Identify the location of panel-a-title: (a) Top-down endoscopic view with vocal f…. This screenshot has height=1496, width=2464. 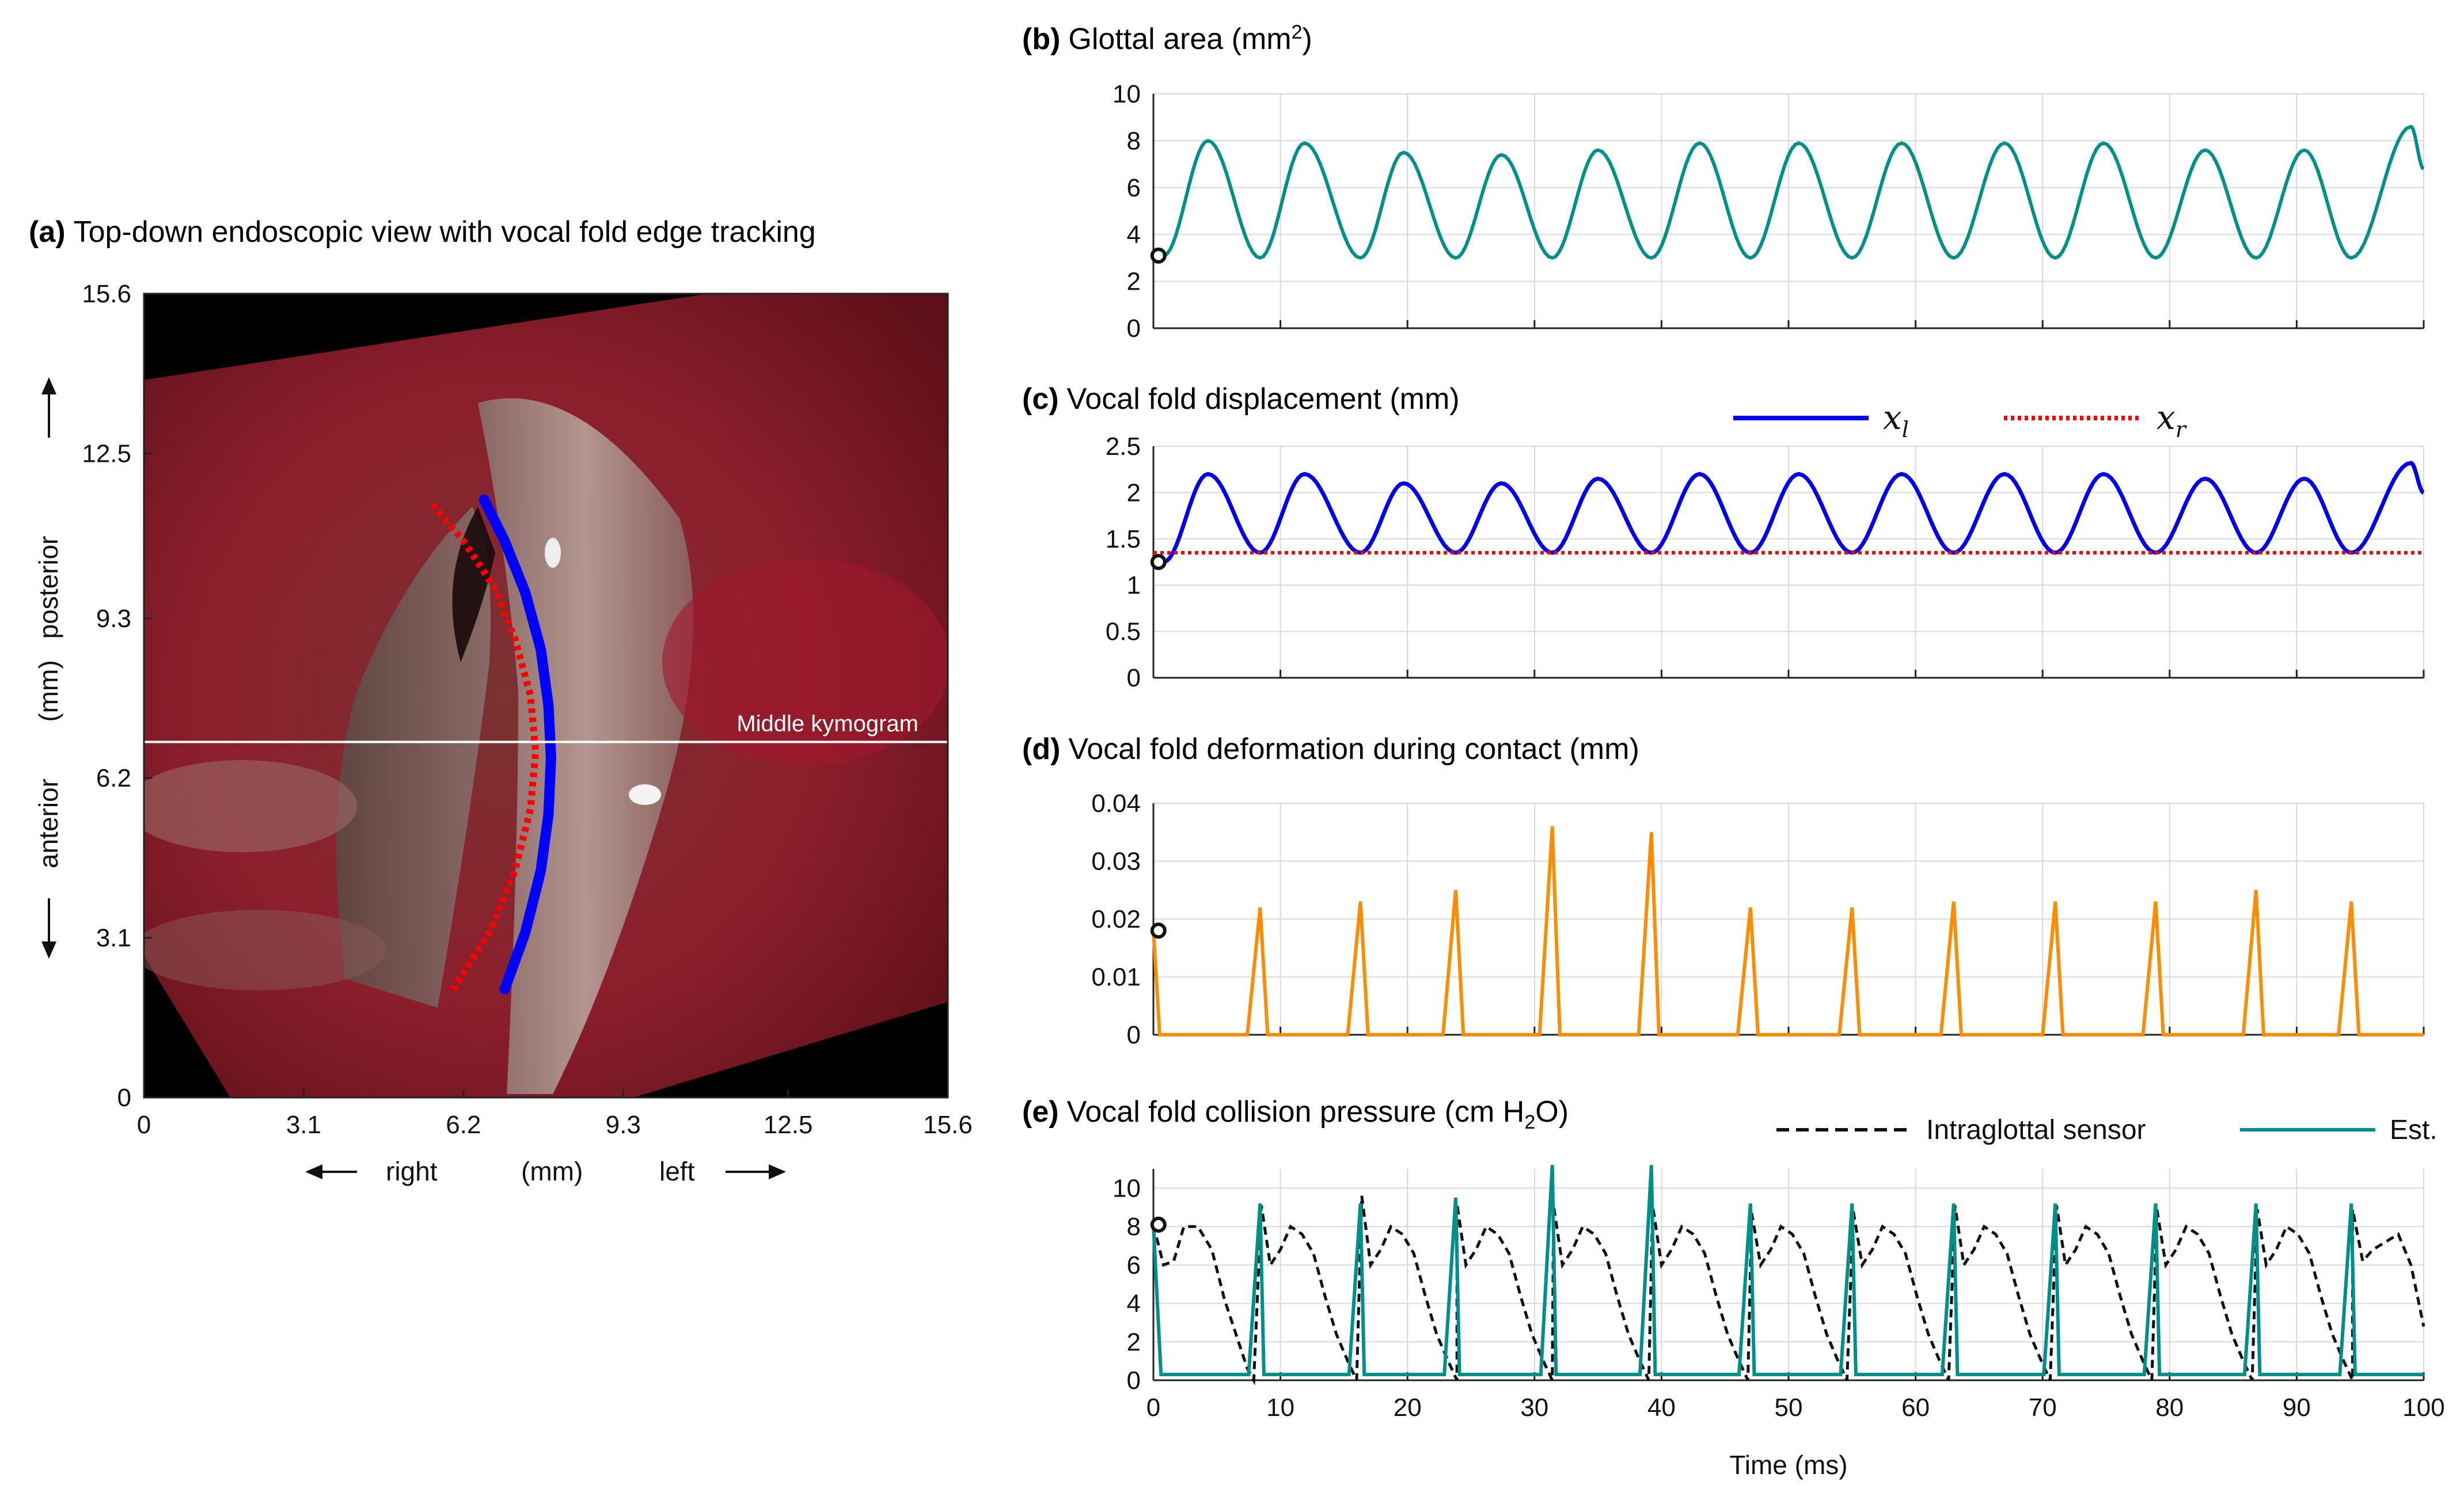
(422, 232).